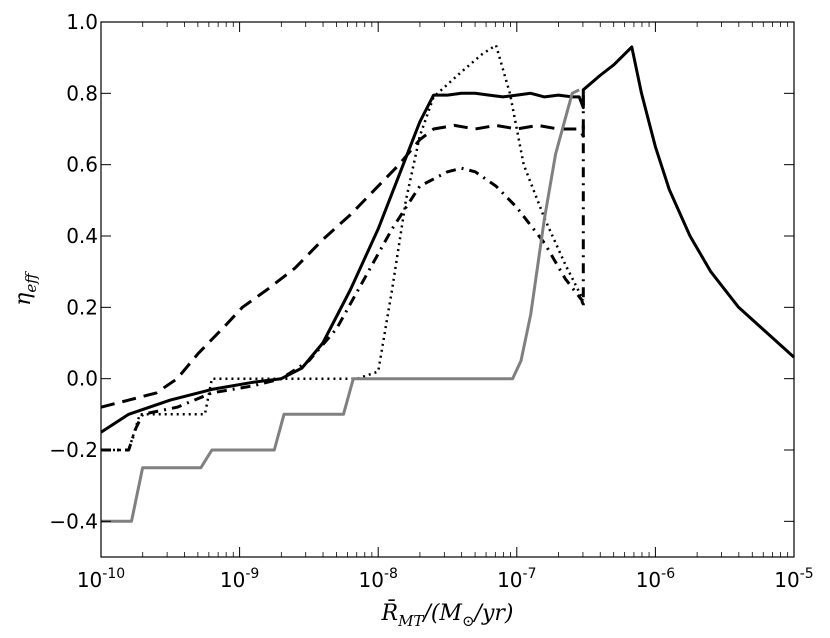  I want to click on y-tick-label: 0.8, so click(82, 93).